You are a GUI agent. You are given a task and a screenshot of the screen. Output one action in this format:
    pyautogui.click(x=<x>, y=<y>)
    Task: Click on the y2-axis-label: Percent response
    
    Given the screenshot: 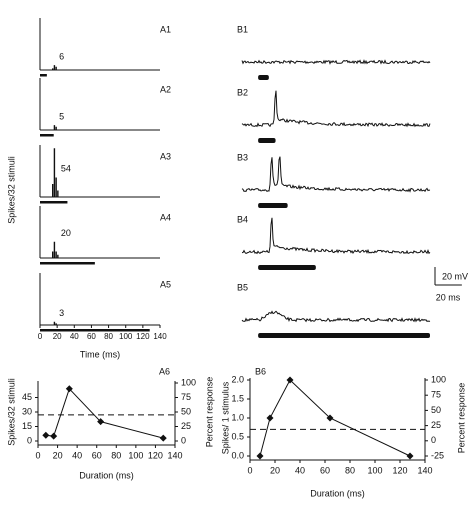 What is the action you would take?
    pyautogui.click(x=209, y=412)
    